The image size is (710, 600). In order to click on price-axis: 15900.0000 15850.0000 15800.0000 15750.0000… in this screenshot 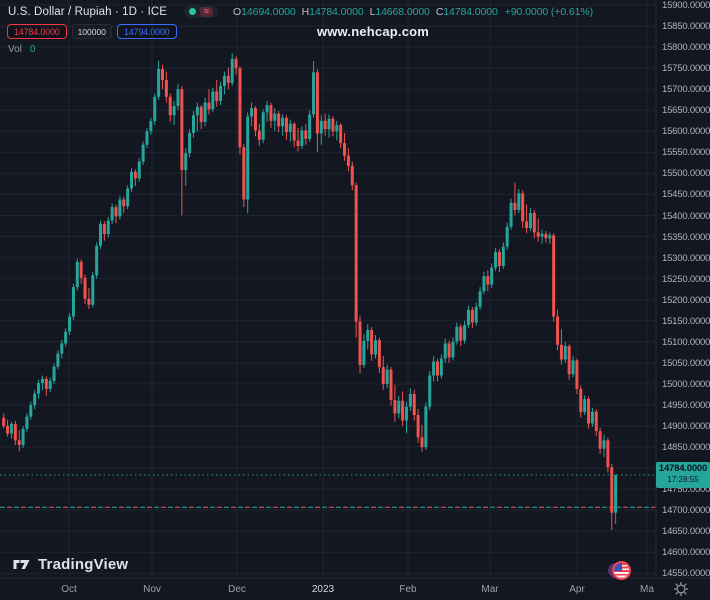, I will do `click(683, 290)`.